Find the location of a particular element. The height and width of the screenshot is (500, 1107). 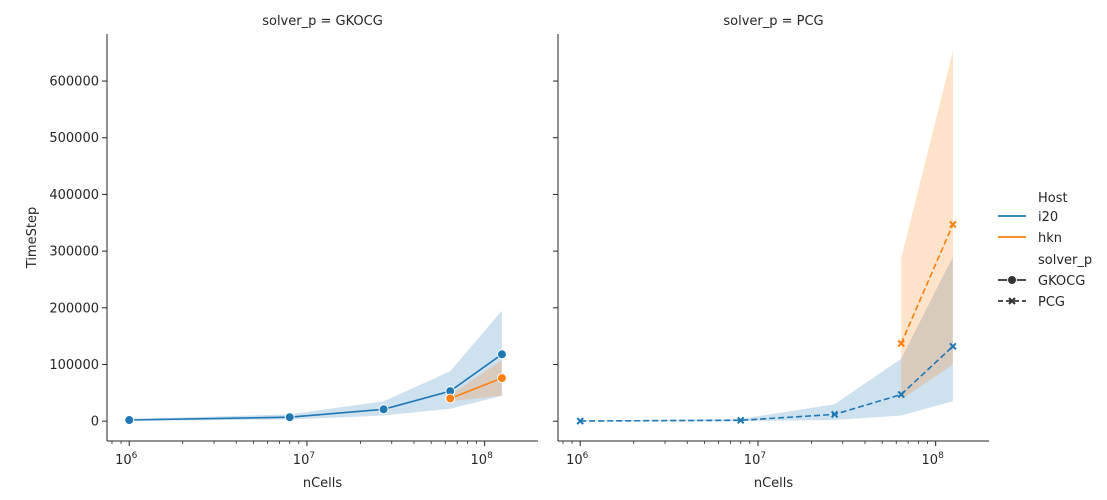

y-tick-label: 400000 is located at coordinates (74, 195).